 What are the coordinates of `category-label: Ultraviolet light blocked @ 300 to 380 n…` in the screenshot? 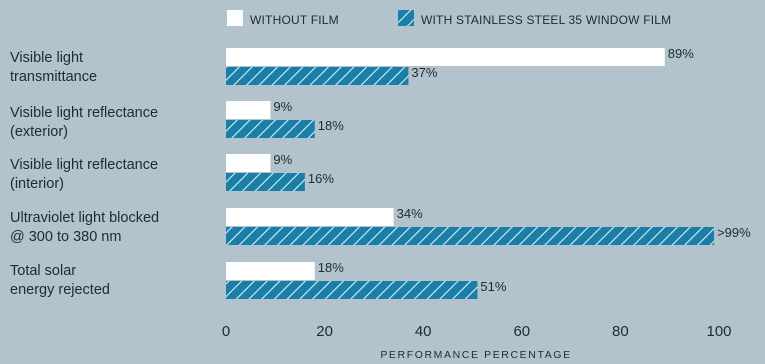 It's located at (86, 227).